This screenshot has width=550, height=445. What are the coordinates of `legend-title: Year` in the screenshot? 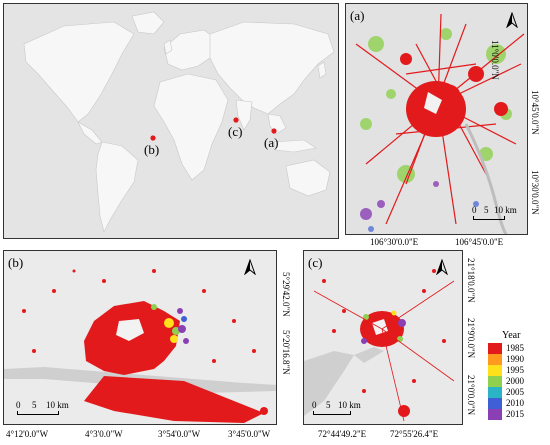 It's located at (511, 335).